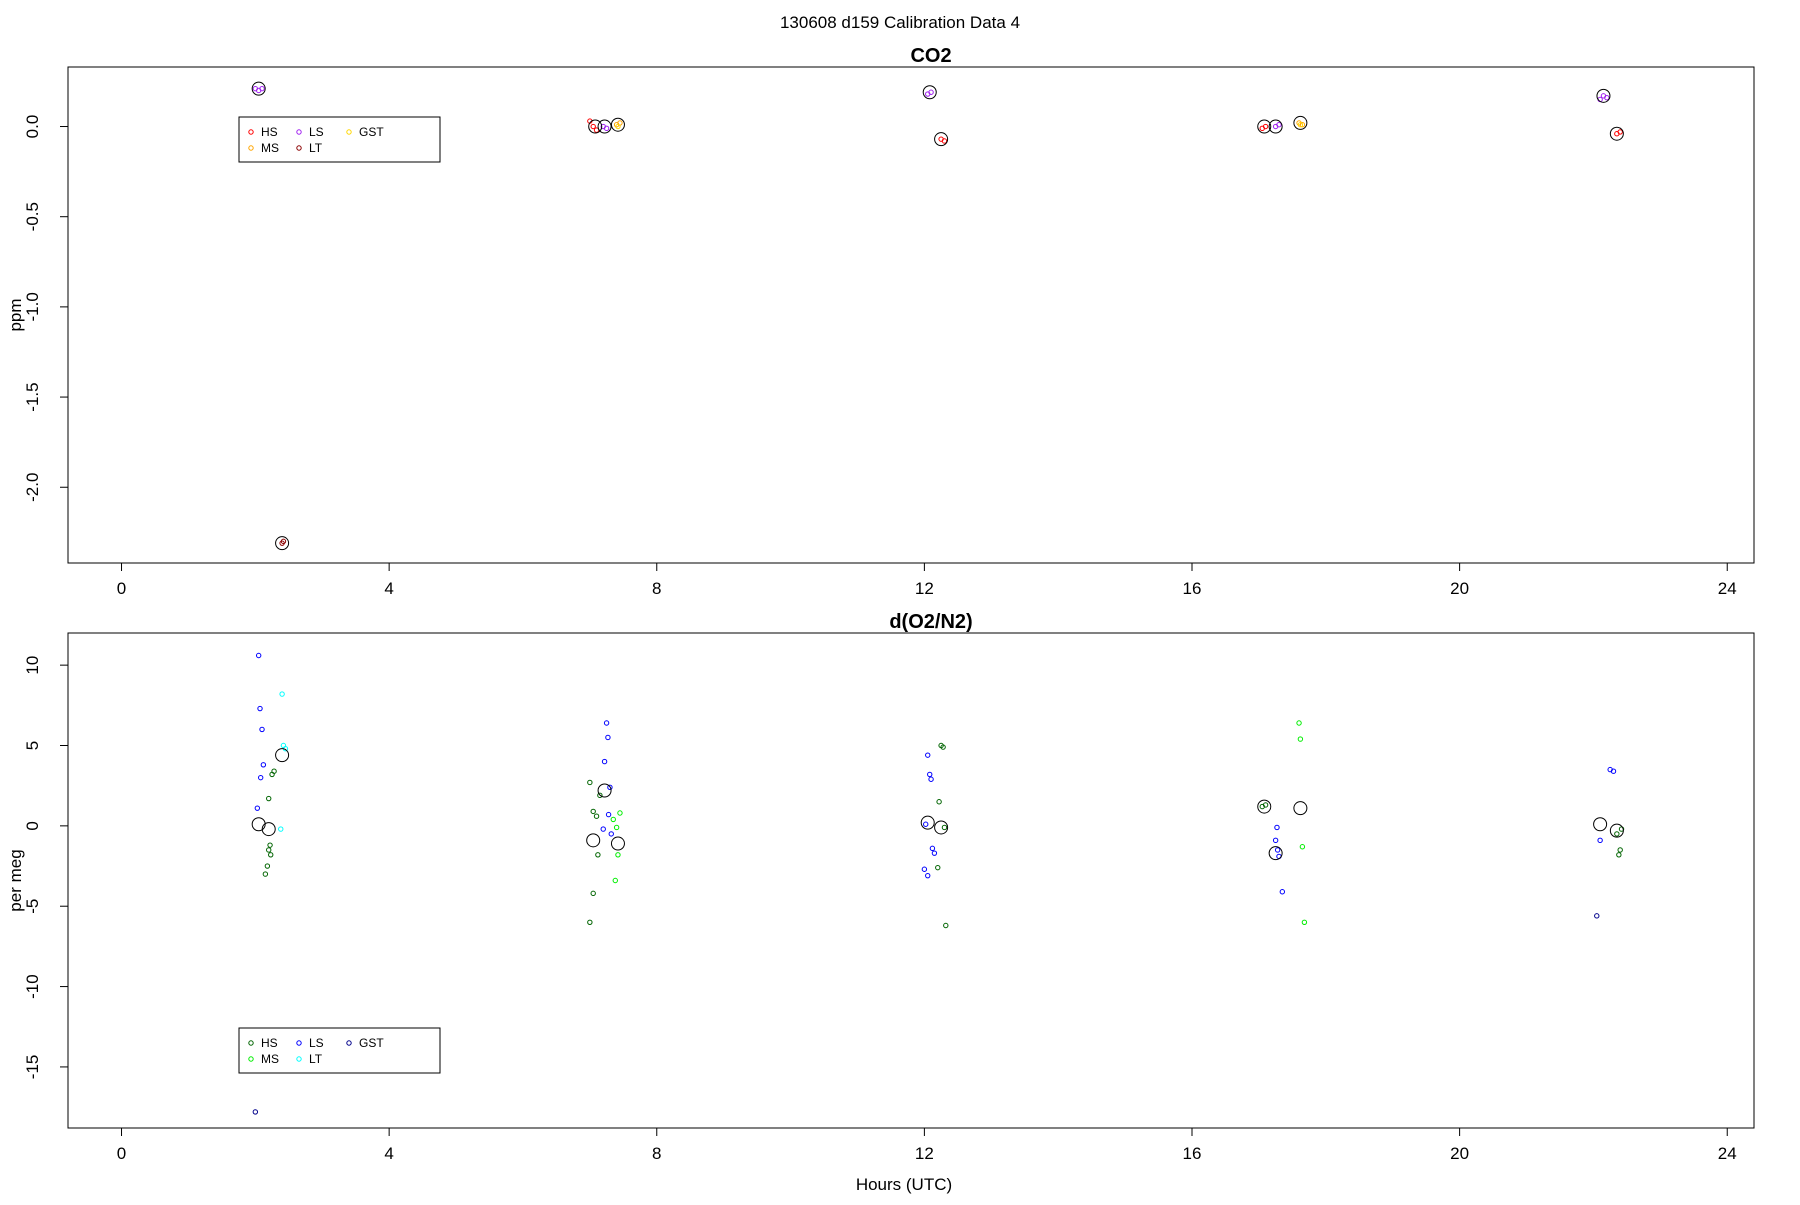  What do you see at coordinates (32, 825) in the screenshot?
I see `y-tick-label: 0` at bounding box center [32, 825].